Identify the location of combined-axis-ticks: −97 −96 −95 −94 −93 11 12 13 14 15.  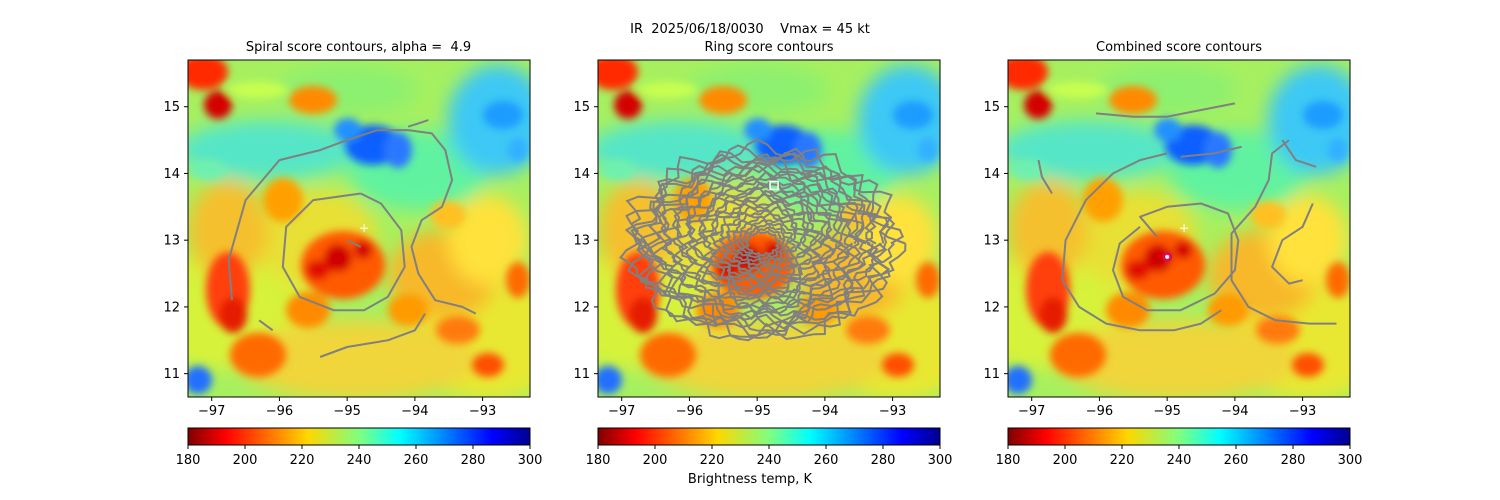
(1149, 259).